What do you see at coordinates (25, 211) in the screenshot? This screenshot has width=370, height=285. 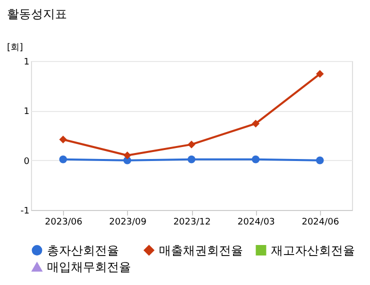 I see `y-tick-label: -1` at bounding box center [25, 211].